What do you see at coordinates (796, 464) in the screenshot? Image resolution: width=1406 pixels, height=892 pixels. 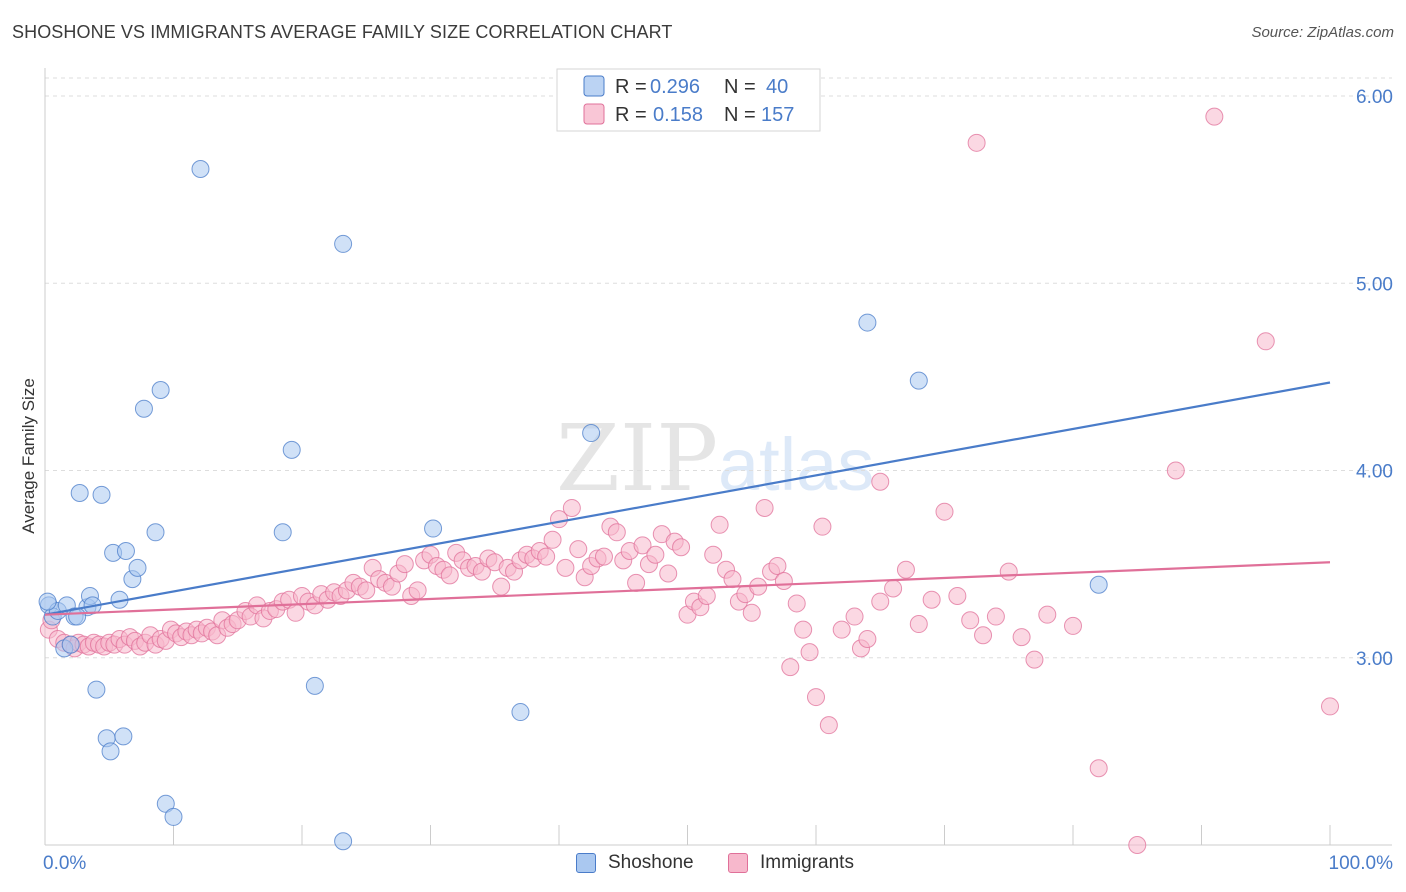 I see `watermark-atlas: atlas` at bounding box center [796, 464].